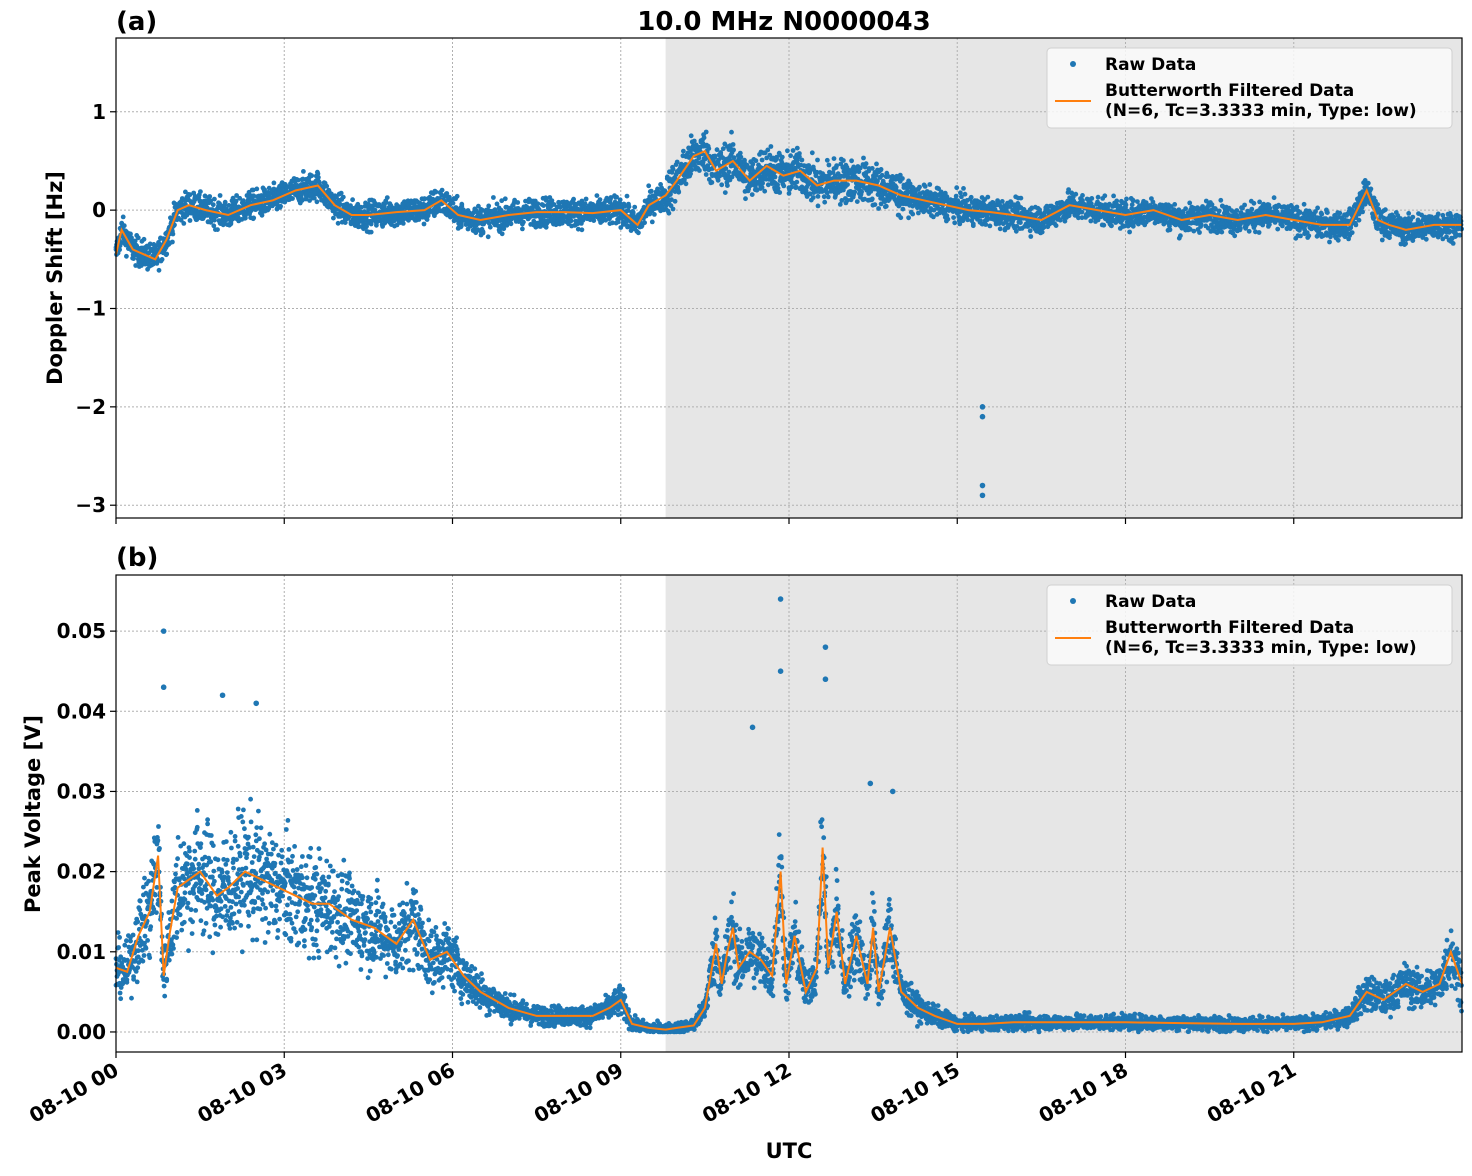 This screenshot has height=1176, width=1472. I want to click on panel-b-label: (b), so click(137, 558).